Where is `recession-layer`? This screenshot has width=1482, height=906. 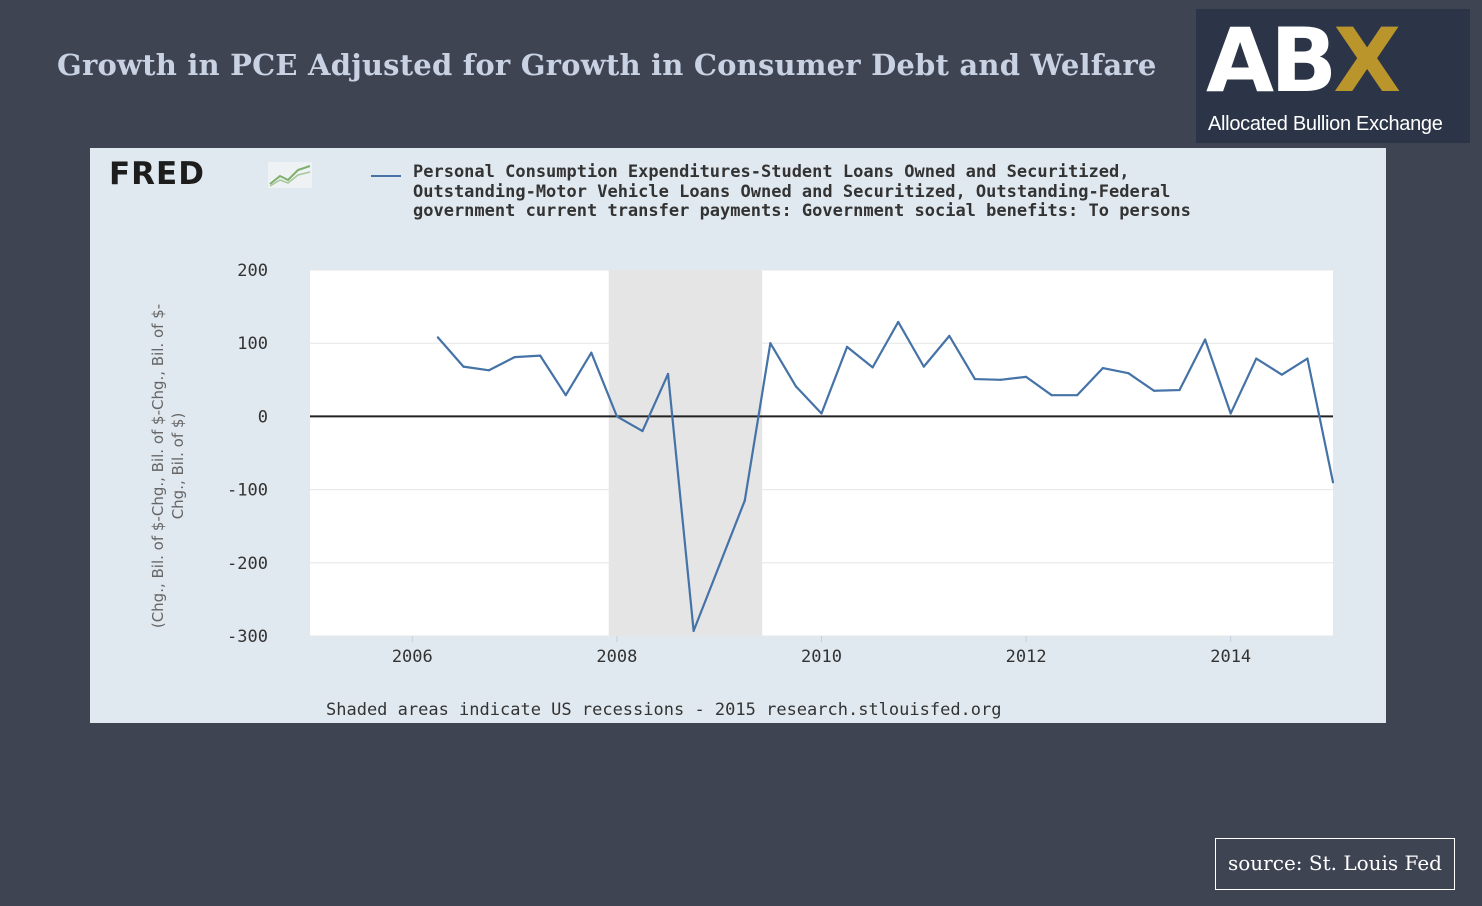 recession-layer is located at coordinates (685, 453).